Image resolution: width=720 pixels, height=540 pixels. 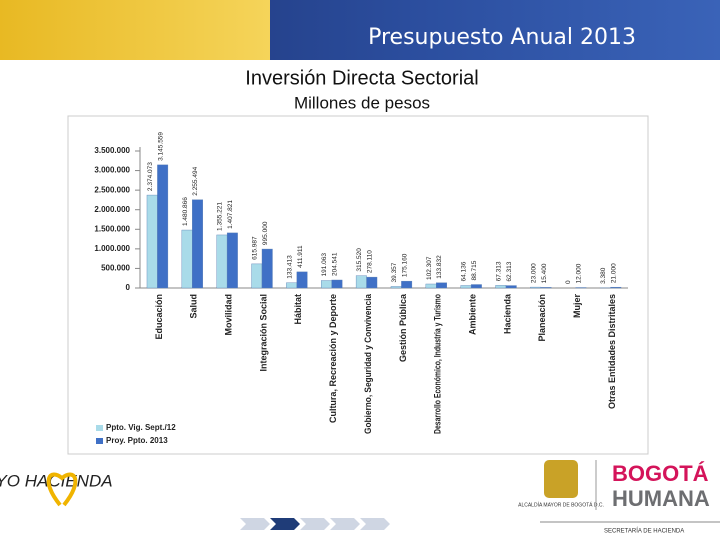 What do you see at coordinates (544, 273) in the screenshot?
I see `value-label: 15.400` at bounding box center [544, 273].